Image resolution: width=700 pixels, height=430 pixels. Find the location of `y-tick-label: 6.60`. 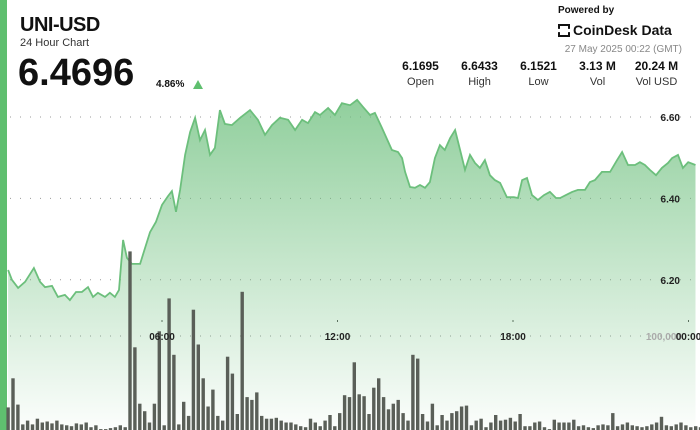

y-tick-label: 6.60 is located at coordinates (671, 118).